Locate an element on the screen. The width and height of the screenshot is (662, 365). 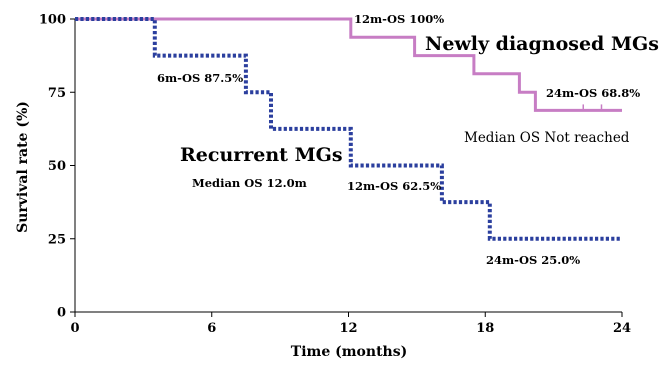
censor-marks is located at coordinates (592, 107).